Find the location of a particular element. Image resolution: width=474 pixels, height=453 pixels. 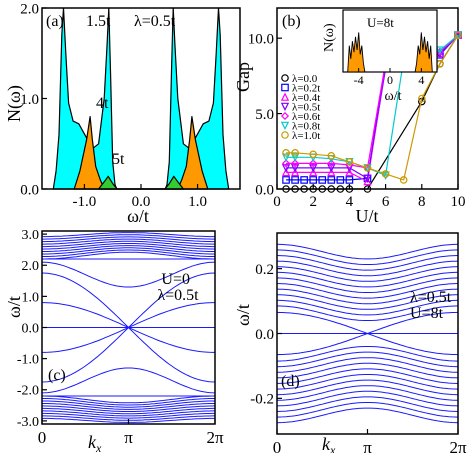

panel-a-x-tick-label: 0.0 is located at coordinates (141, 202).